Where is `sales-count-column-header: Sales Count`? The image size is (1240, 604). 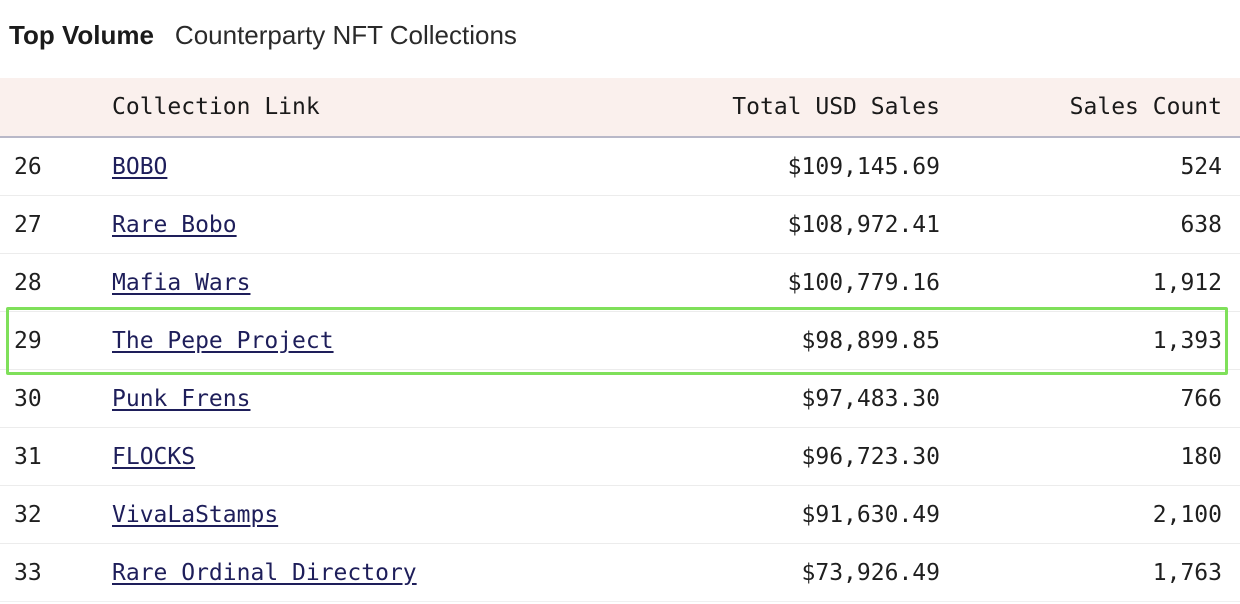
sales-count-column-header: Sales Count is located at coordinates (1145, 107).